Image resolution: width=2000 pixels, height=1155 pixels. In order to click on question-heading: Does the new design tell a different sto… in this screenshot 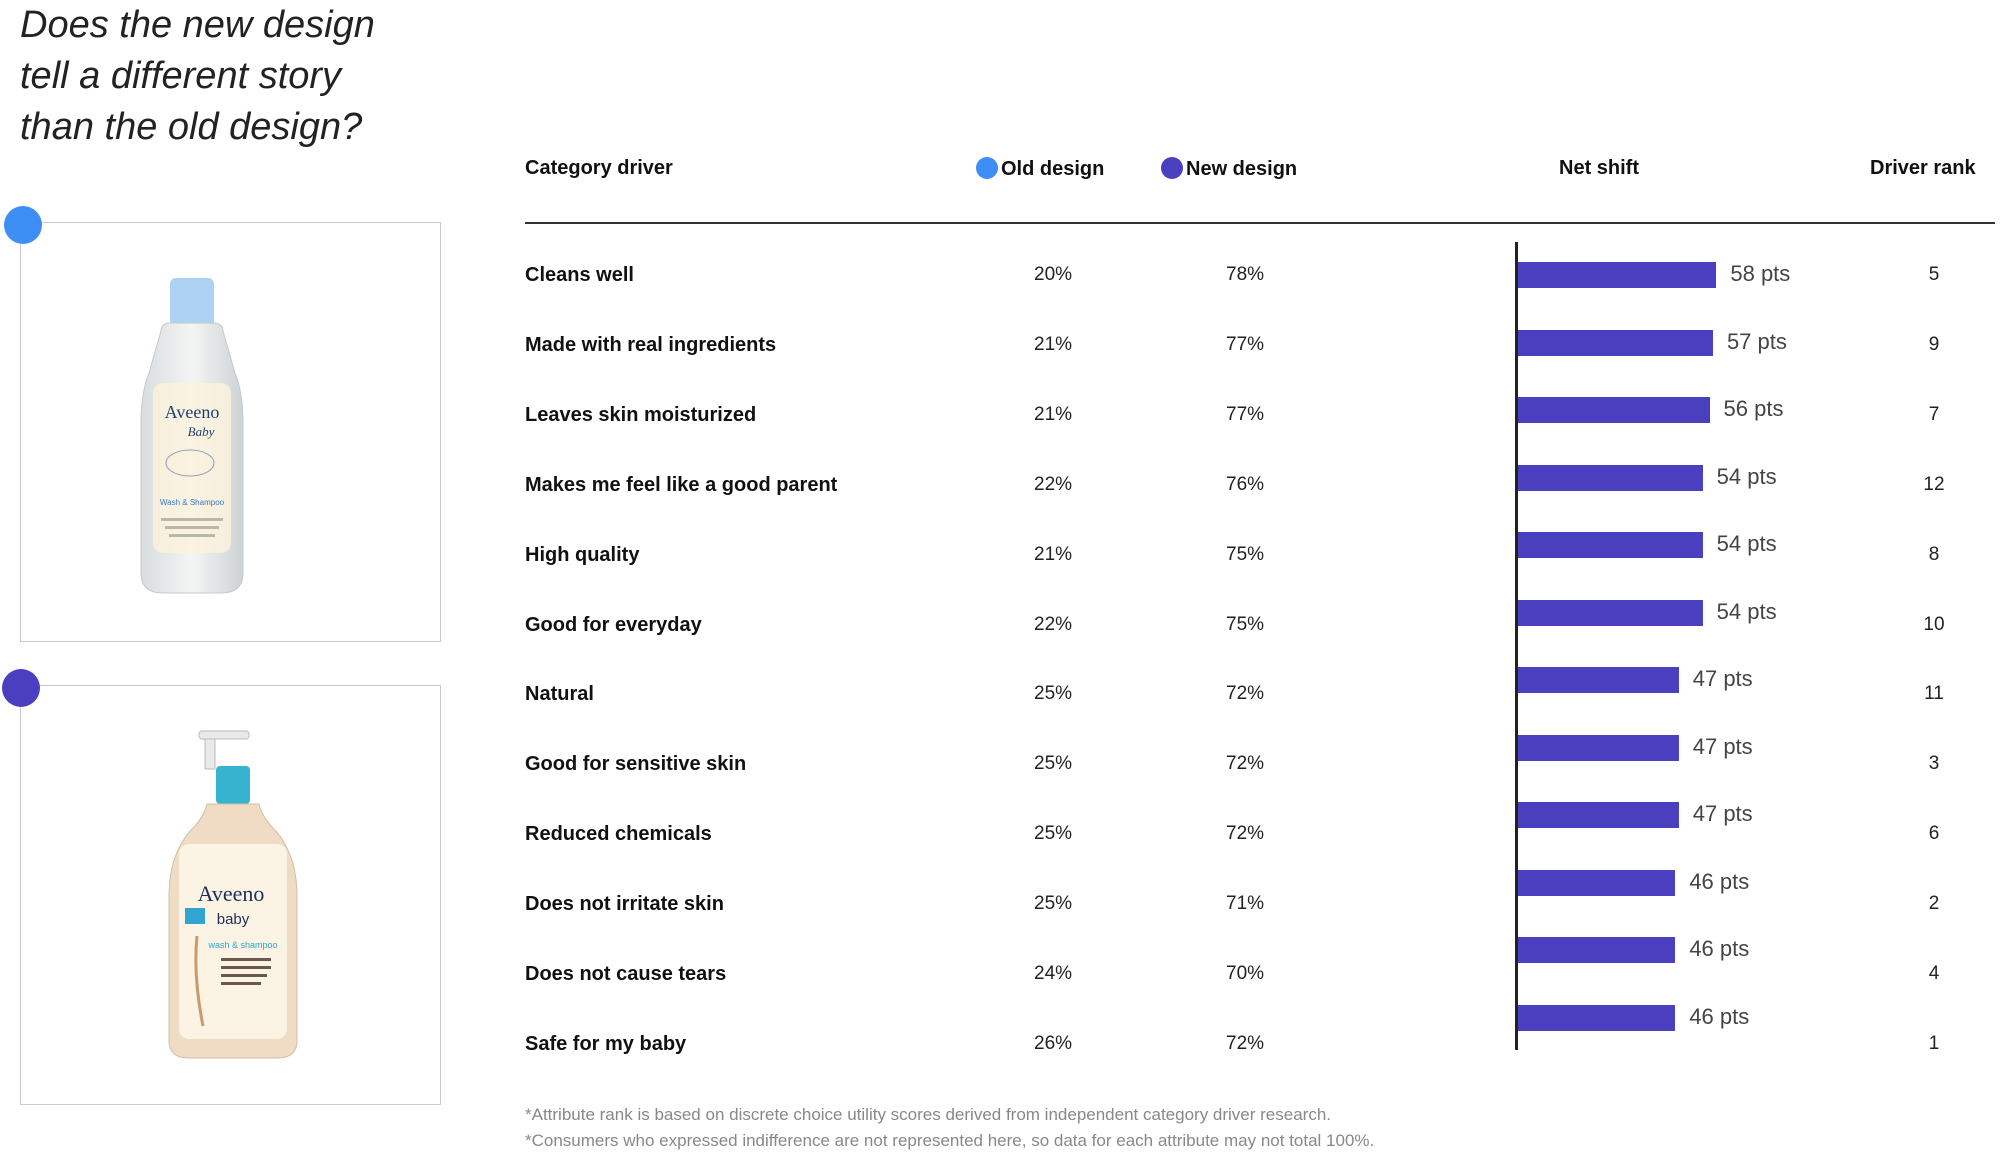, I will do `click(230, 76)`.